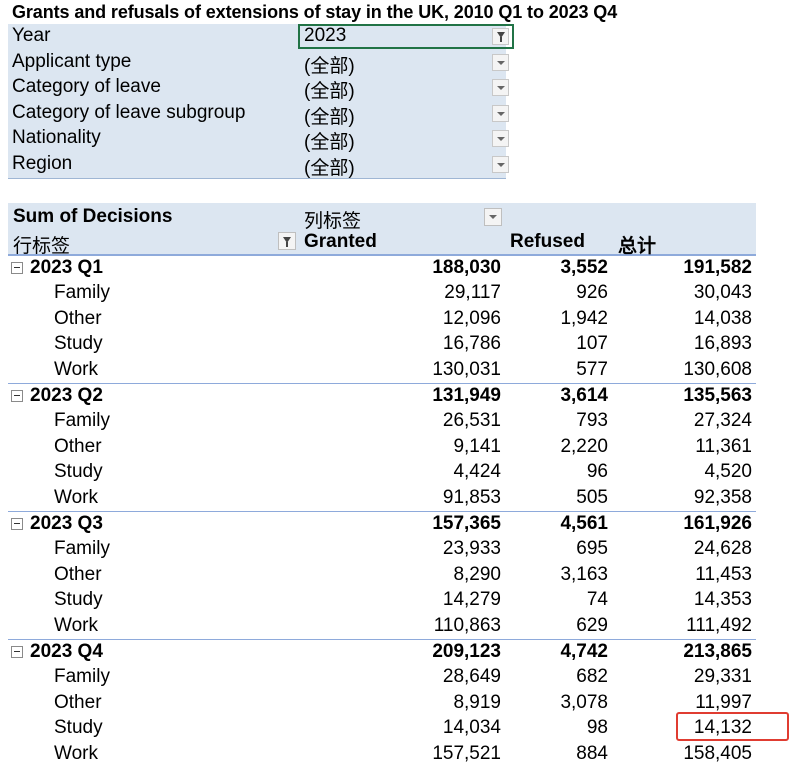 This screenshot has width=800, height=770. What do you see at coordinates (382, 448) in the screenshot?
I see `table-row: Other 9,141 2,220 11,361` at bounding box center [382, 448].